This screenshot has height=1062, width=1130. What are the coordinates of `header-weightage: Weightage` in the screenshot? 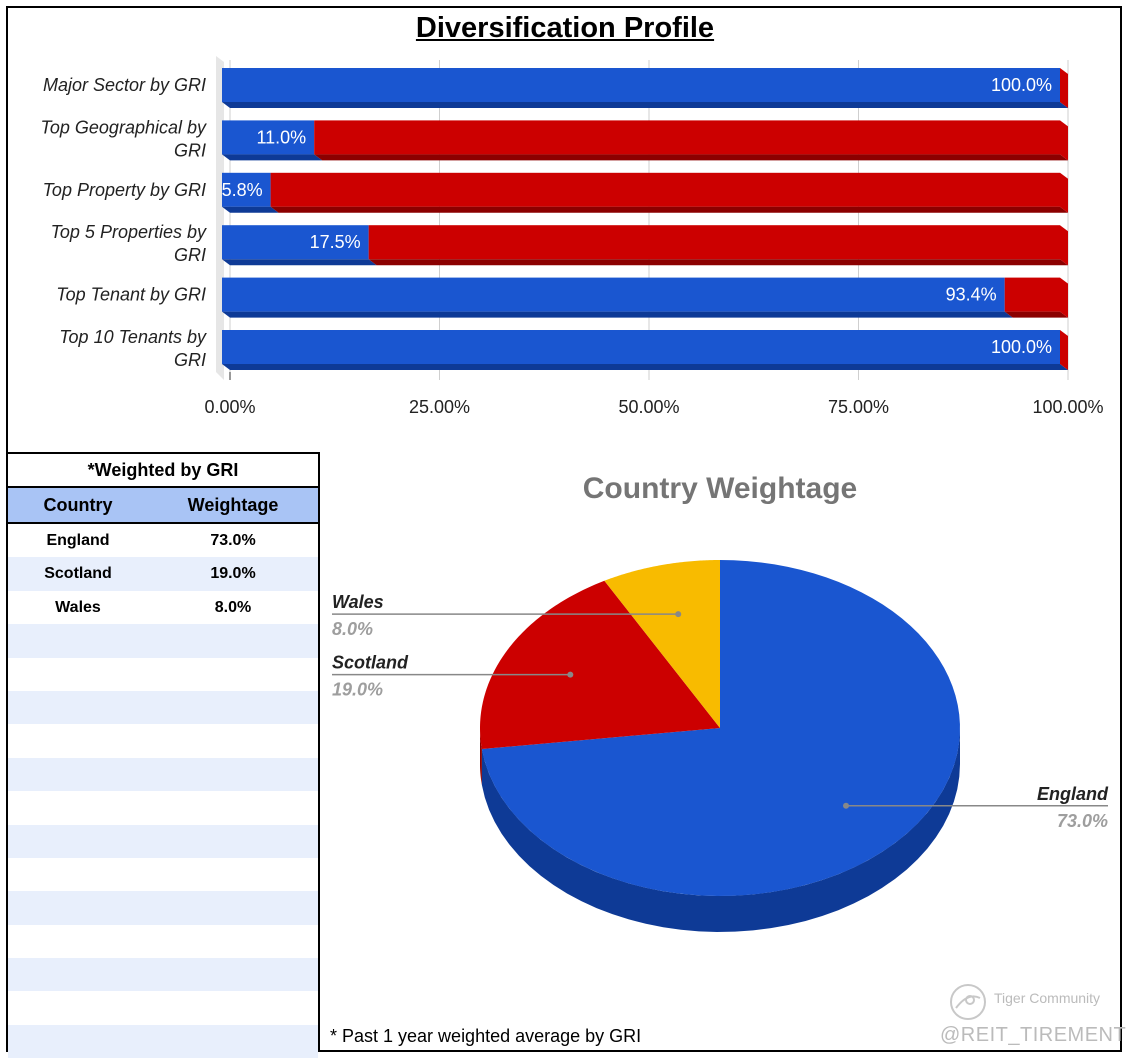 It's located at (233, 505).